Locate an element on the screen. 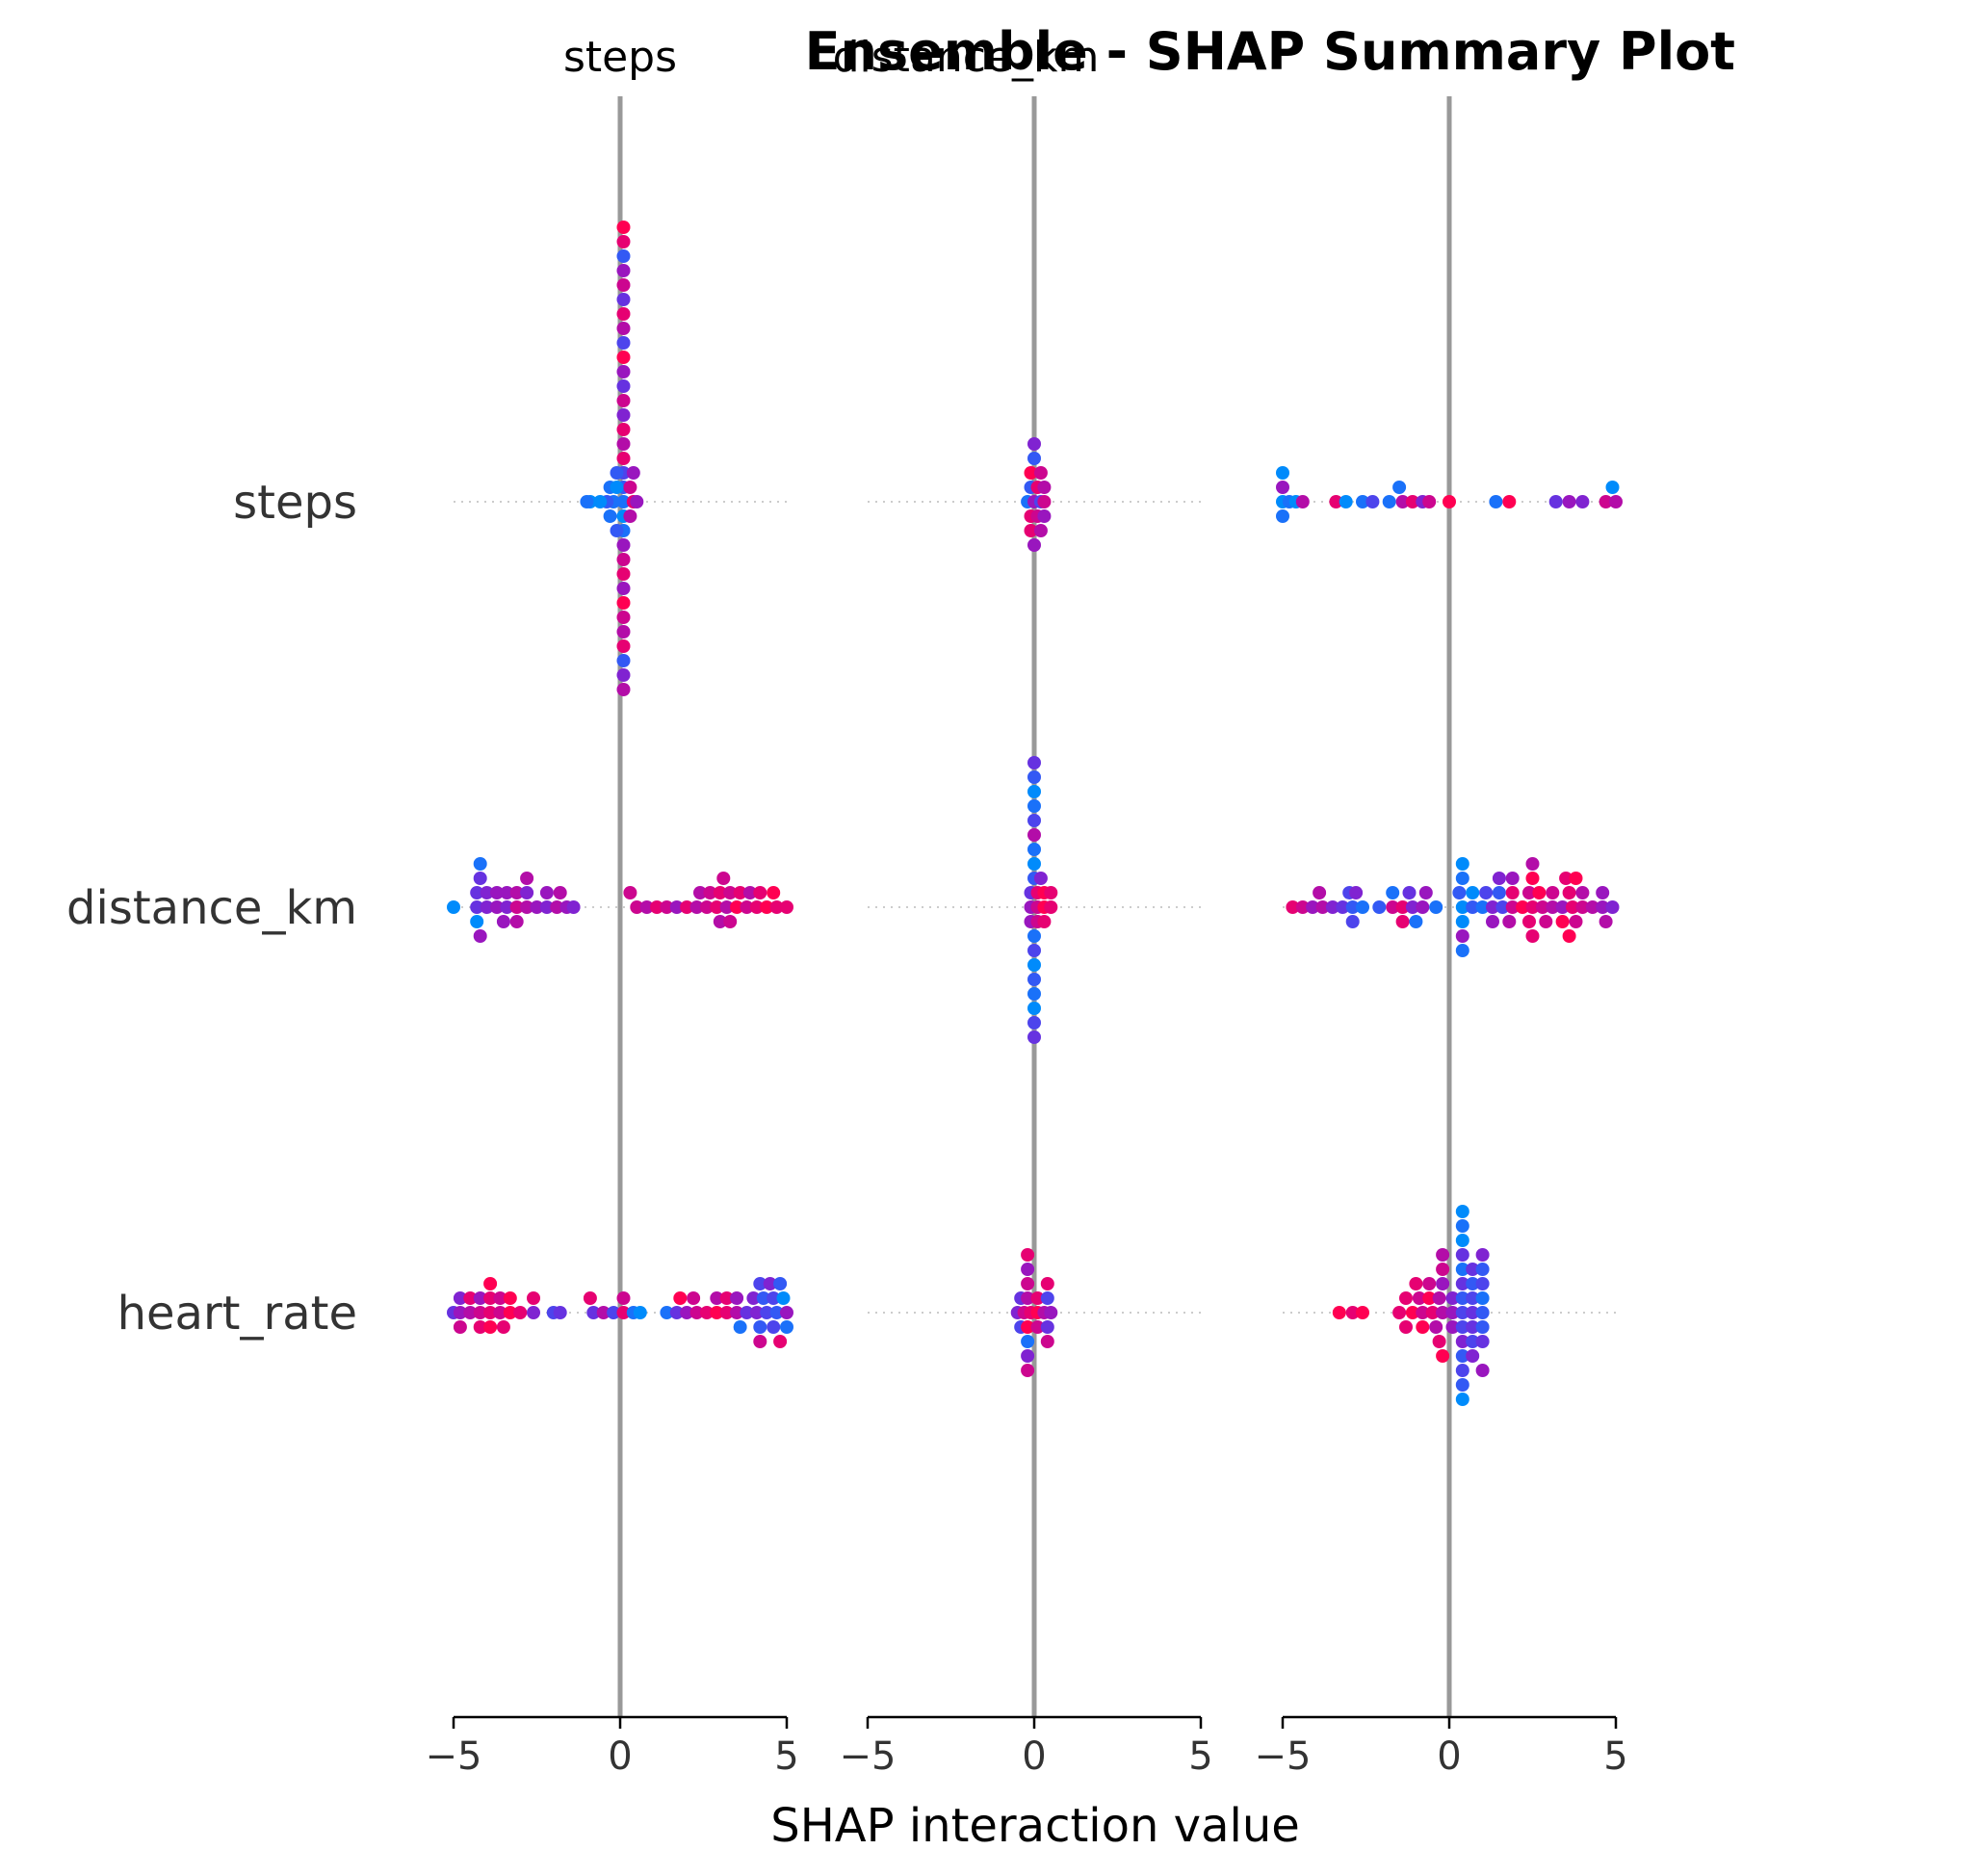 The width and height of the screenshot is (1976, 1876). row-label-heart-rate: heart_rate is located at coordinates (237, 1314).